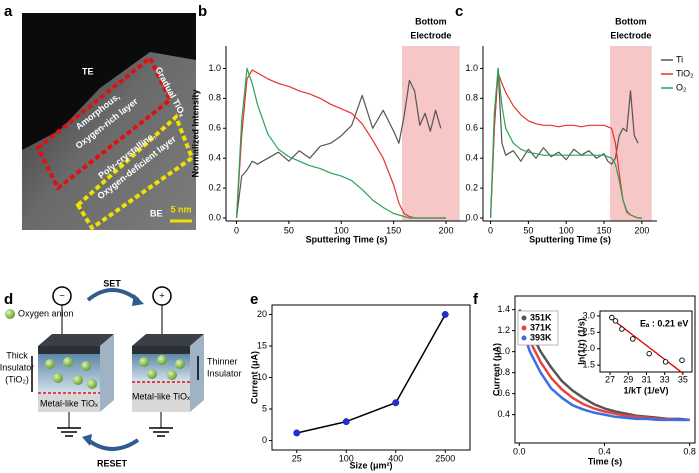 The height and width of the screenshot is (473, 699). I want to click on y-tick-label: 10, so click(262, 377).